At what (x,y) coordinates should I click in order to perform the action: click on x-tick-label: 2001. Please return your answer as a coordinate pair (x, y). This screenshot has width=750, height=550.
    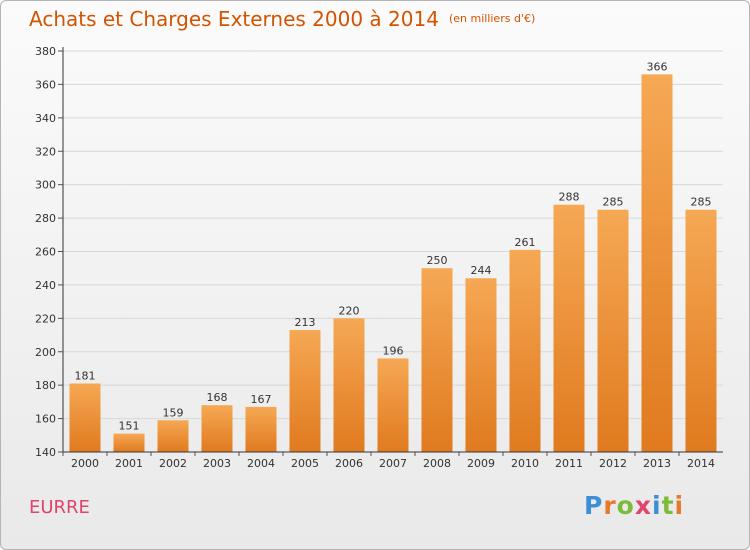
    Looking at the image, I should click on (129, 463).